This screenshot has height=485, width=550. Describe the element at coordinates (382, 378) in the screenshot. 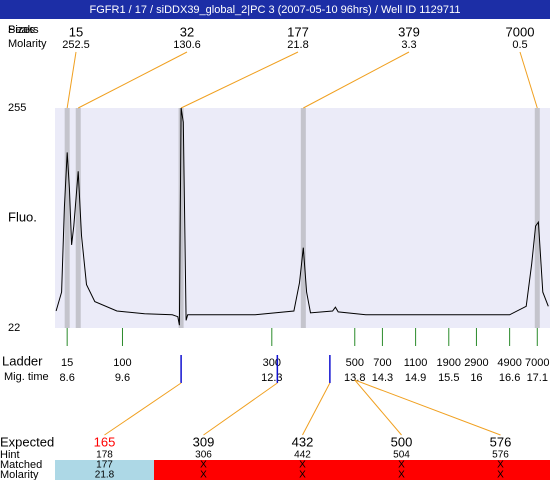

I see `ladder-time: 14.3` at that location.